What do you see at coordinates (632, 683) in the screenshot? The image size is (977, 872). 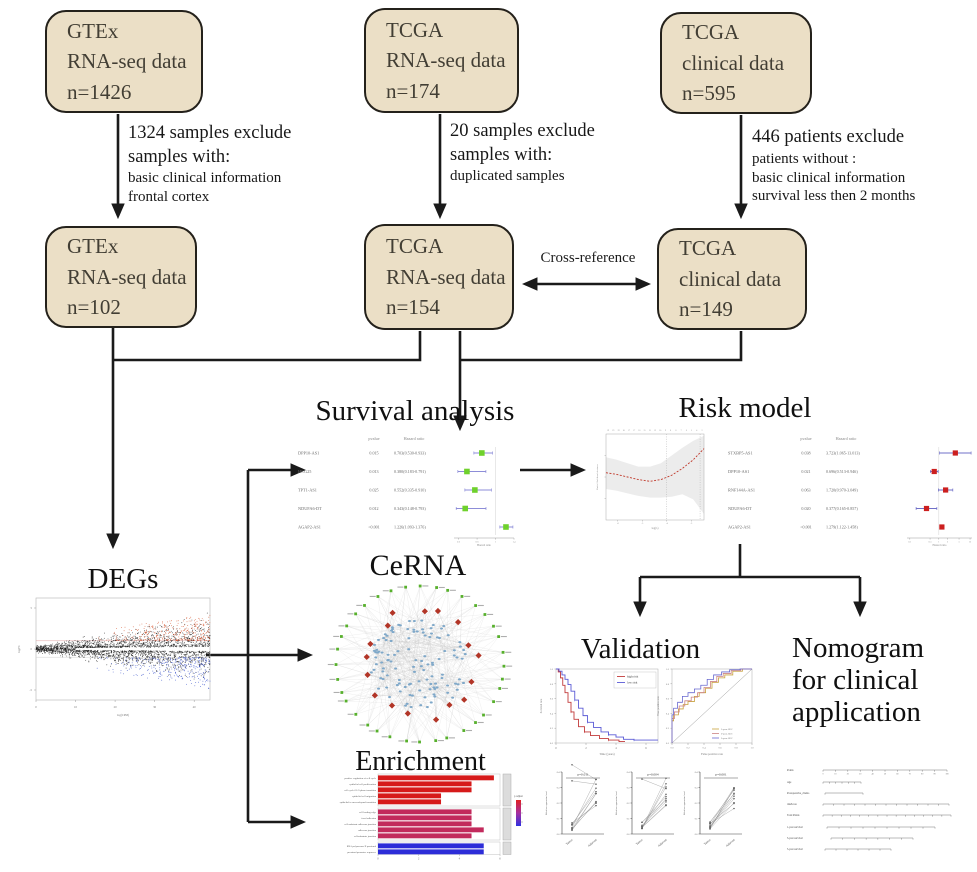 I see `svg-text: low risk` at bounding box center [632, 683].